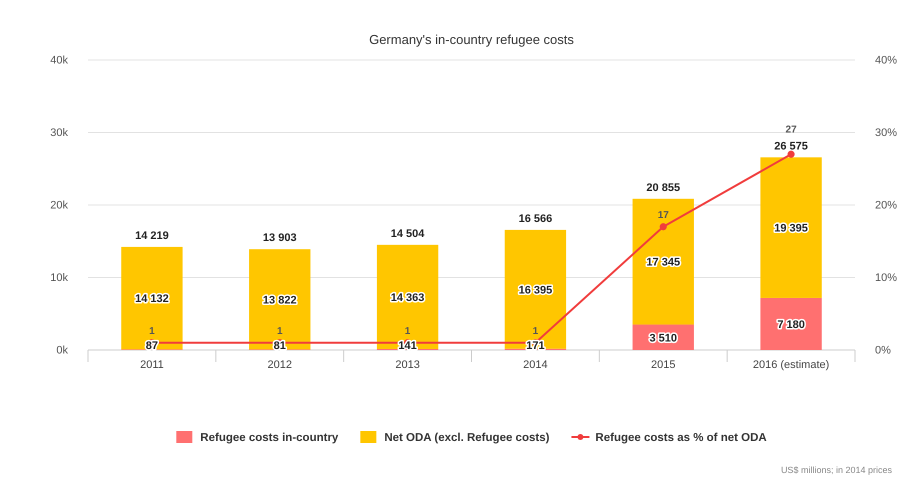 Image resolution: width=905 pixels, height=487 pixels. What do you see at coordinates (280, 364) in the screenshot?
I see `x-tick-label: 2012` at bounding box center [280, 364].